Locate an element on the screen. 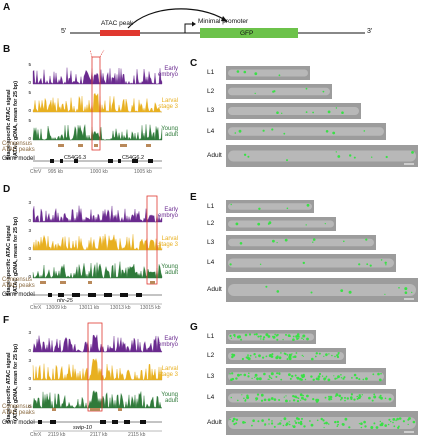 Image resolution: width=422 pixels, height=440 pixels. panel-f-track3-ymin: 0 is located at coordinates (29, 406).